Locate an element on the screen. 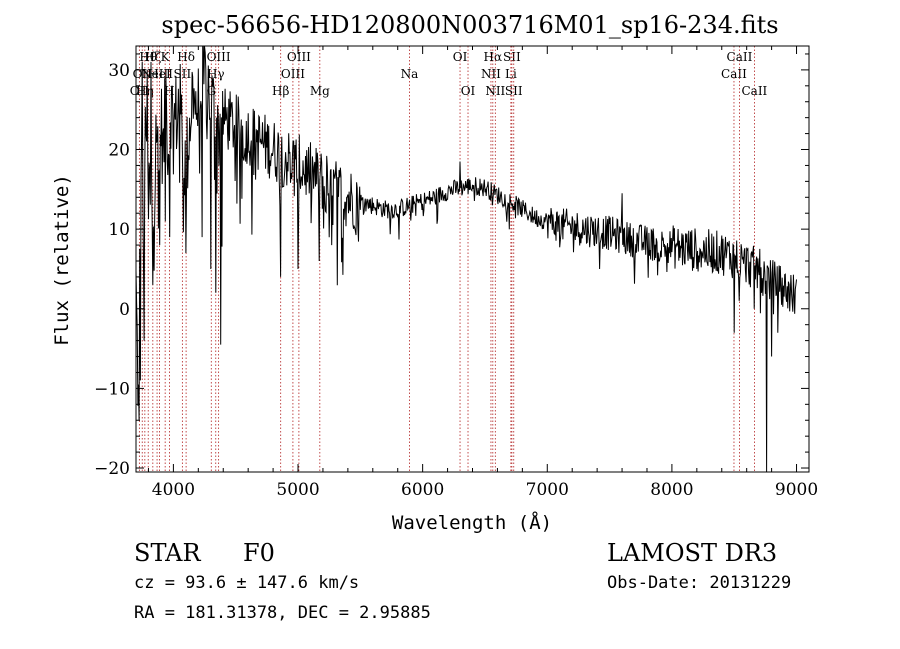  marker-label: Hβ is located at coordinates (280, 91).